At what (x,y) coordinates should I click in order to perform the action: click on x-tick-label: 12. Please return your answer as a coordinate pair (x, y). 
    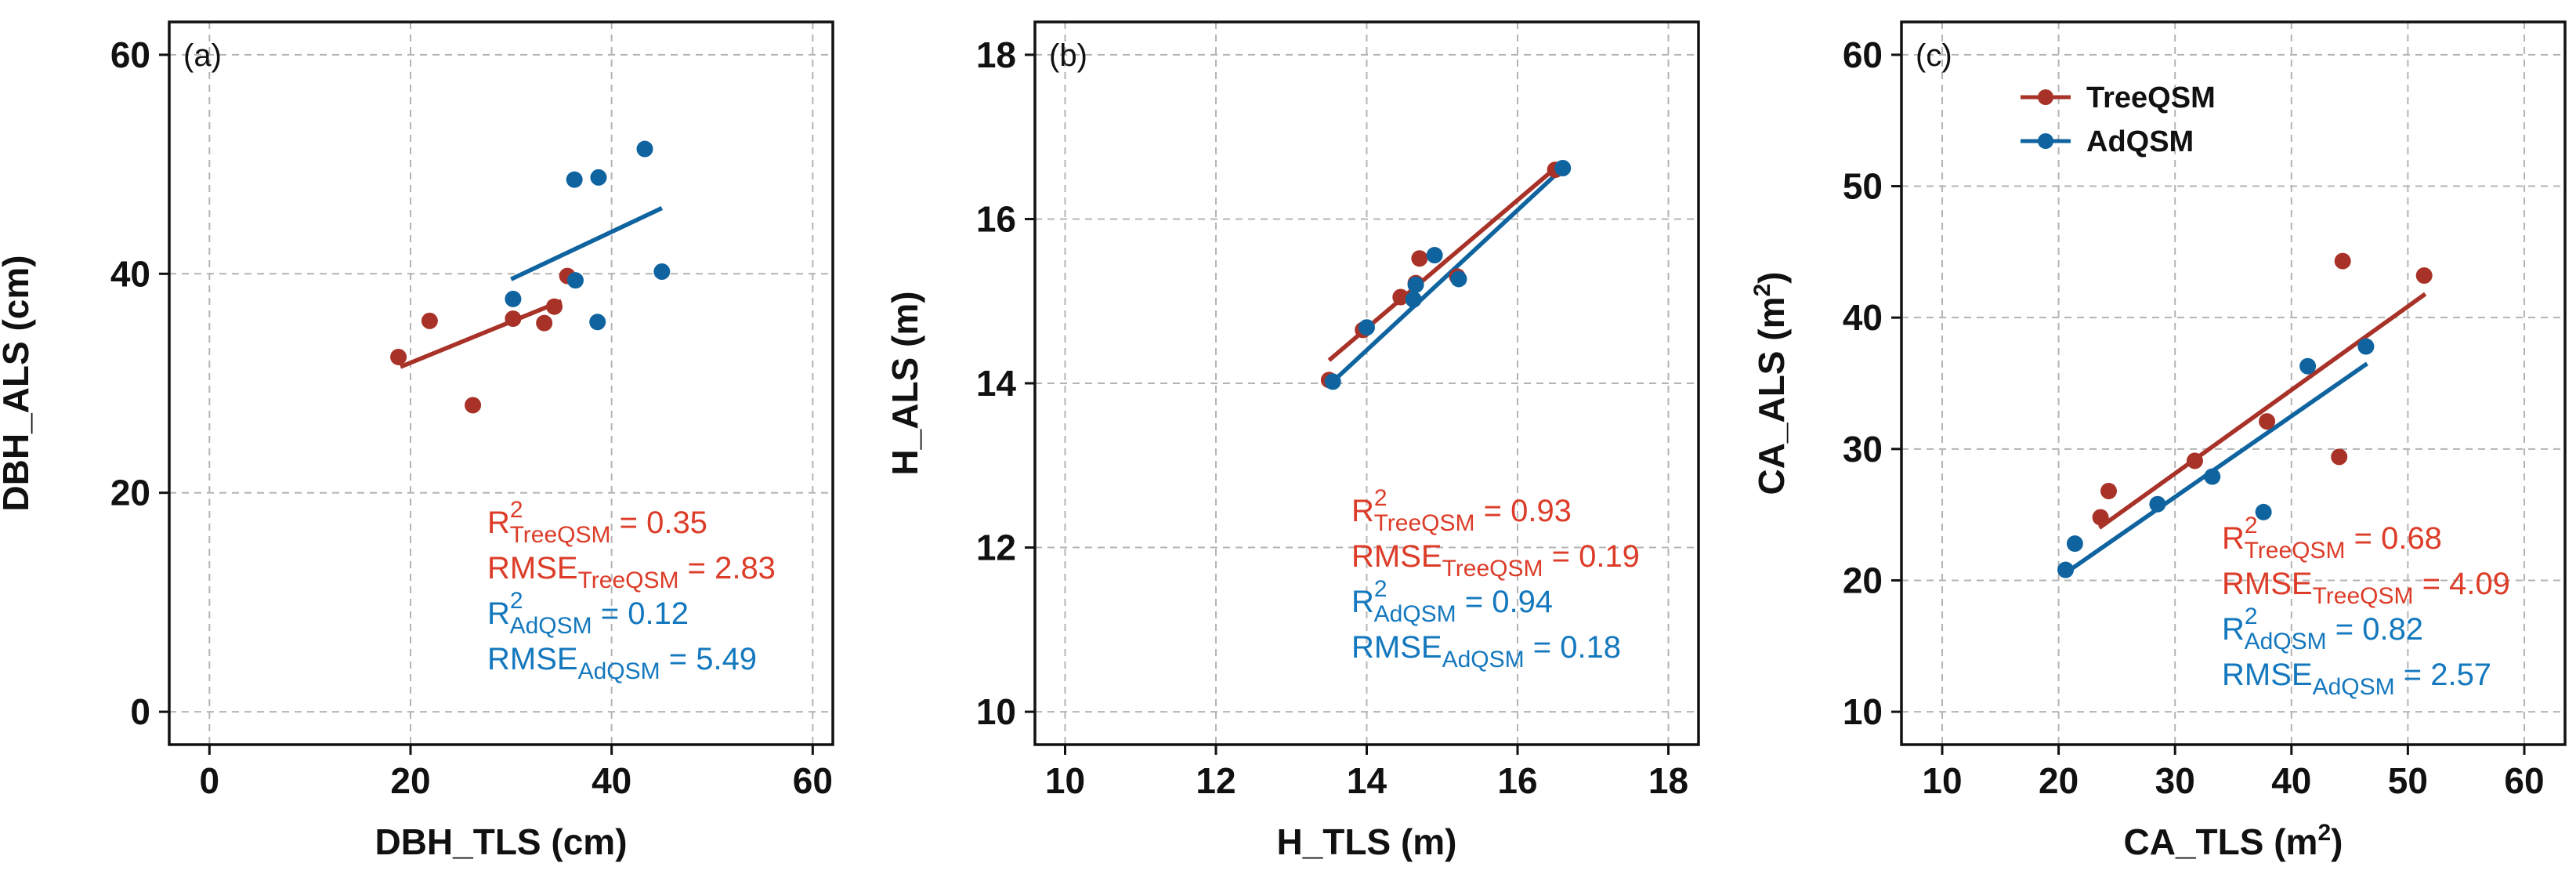
    Looking at the image, I should click on (1216, 780).